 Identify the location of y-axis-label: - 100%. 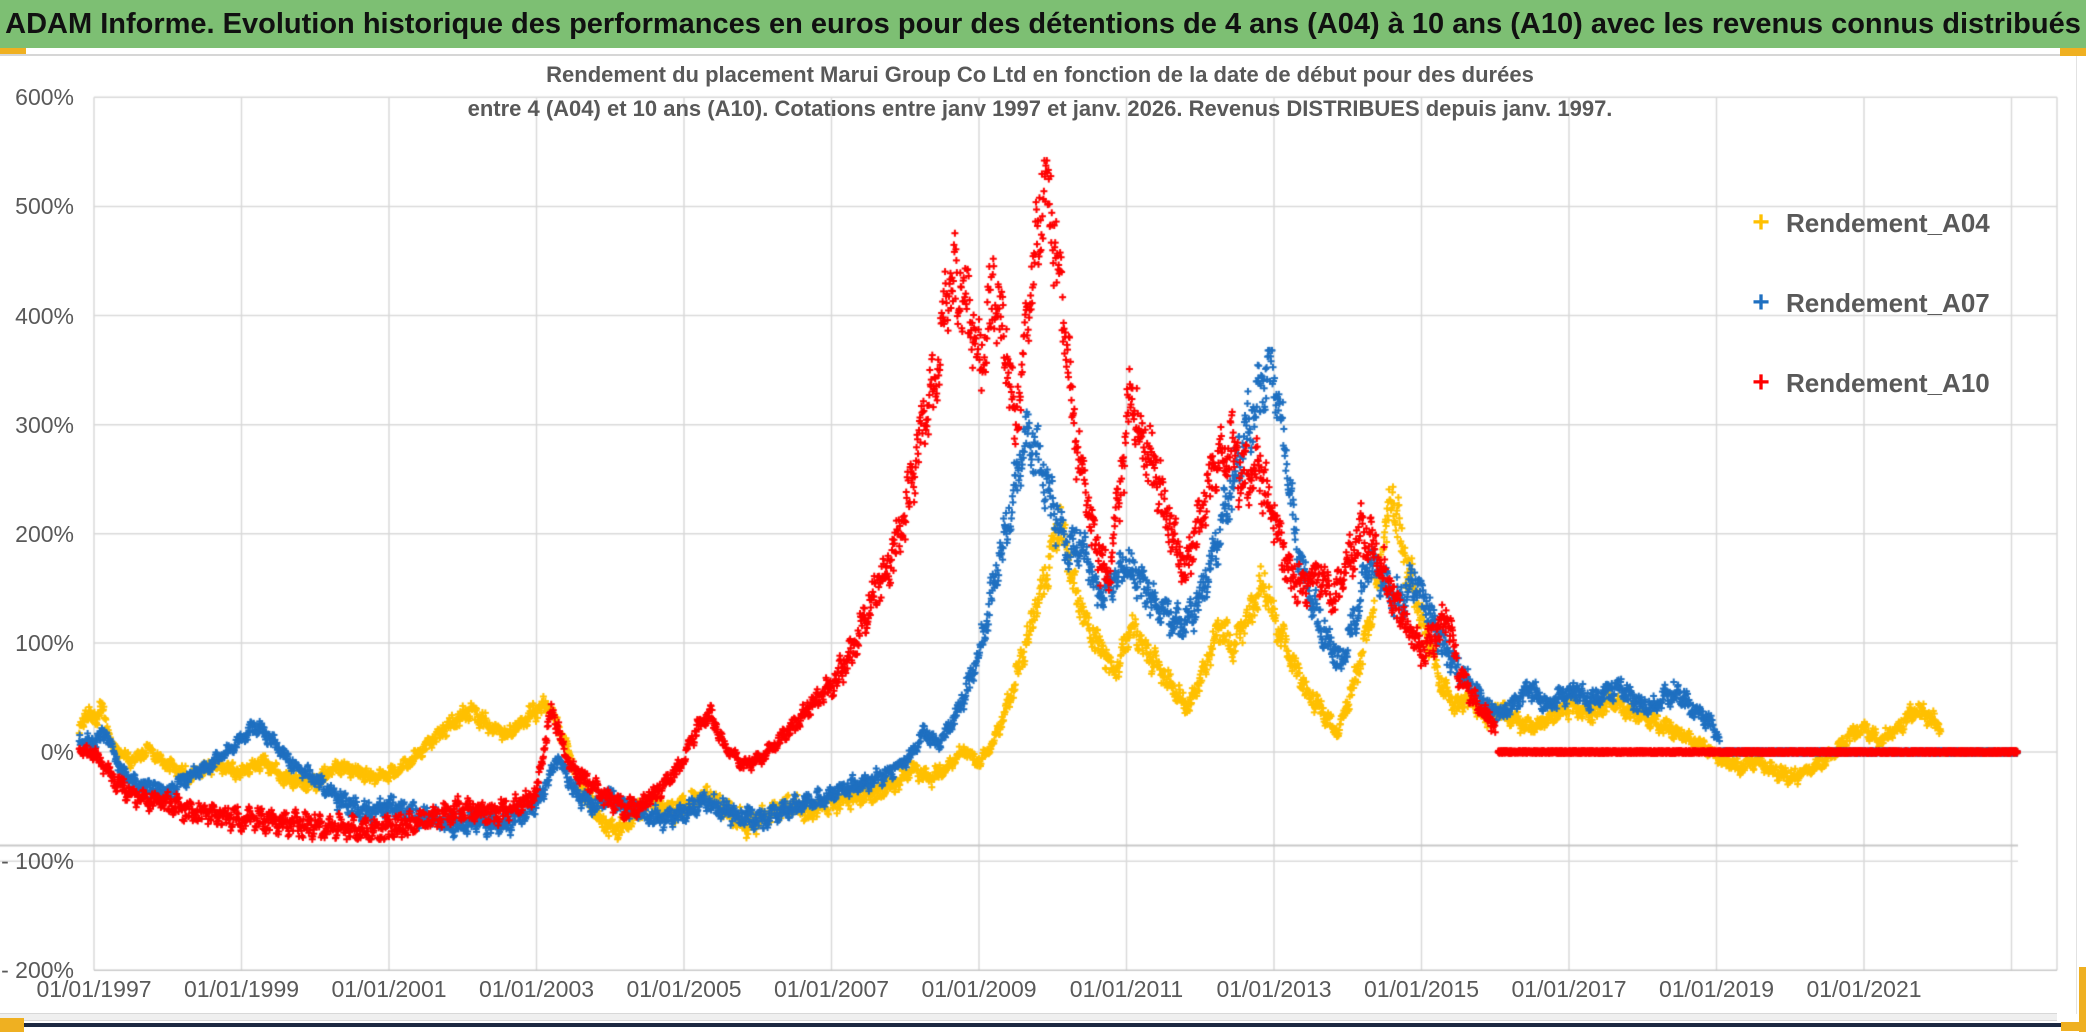
(37, 861).